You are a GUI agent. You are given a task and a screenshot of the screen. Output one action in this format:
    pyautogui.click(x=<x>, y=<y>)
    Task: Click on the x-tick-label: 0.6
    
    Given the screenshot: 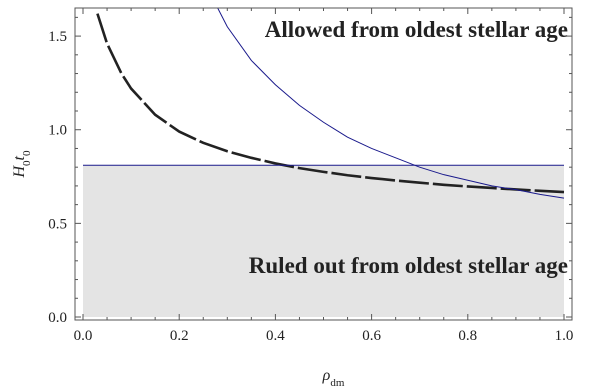 What is the action you would take?
    pyautogui.click(x=371, y=336)
    